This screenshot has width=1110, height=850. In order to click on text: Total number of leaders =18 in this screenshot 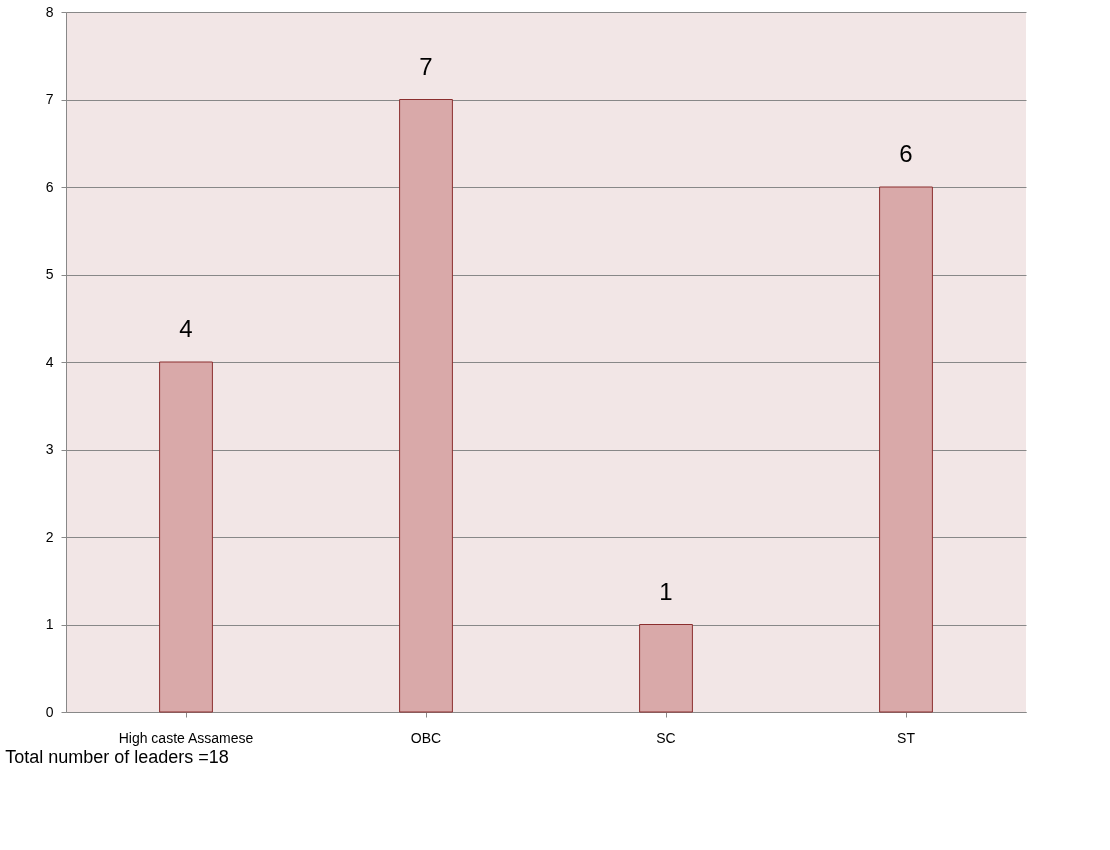, I will do `click(117, 757)`.